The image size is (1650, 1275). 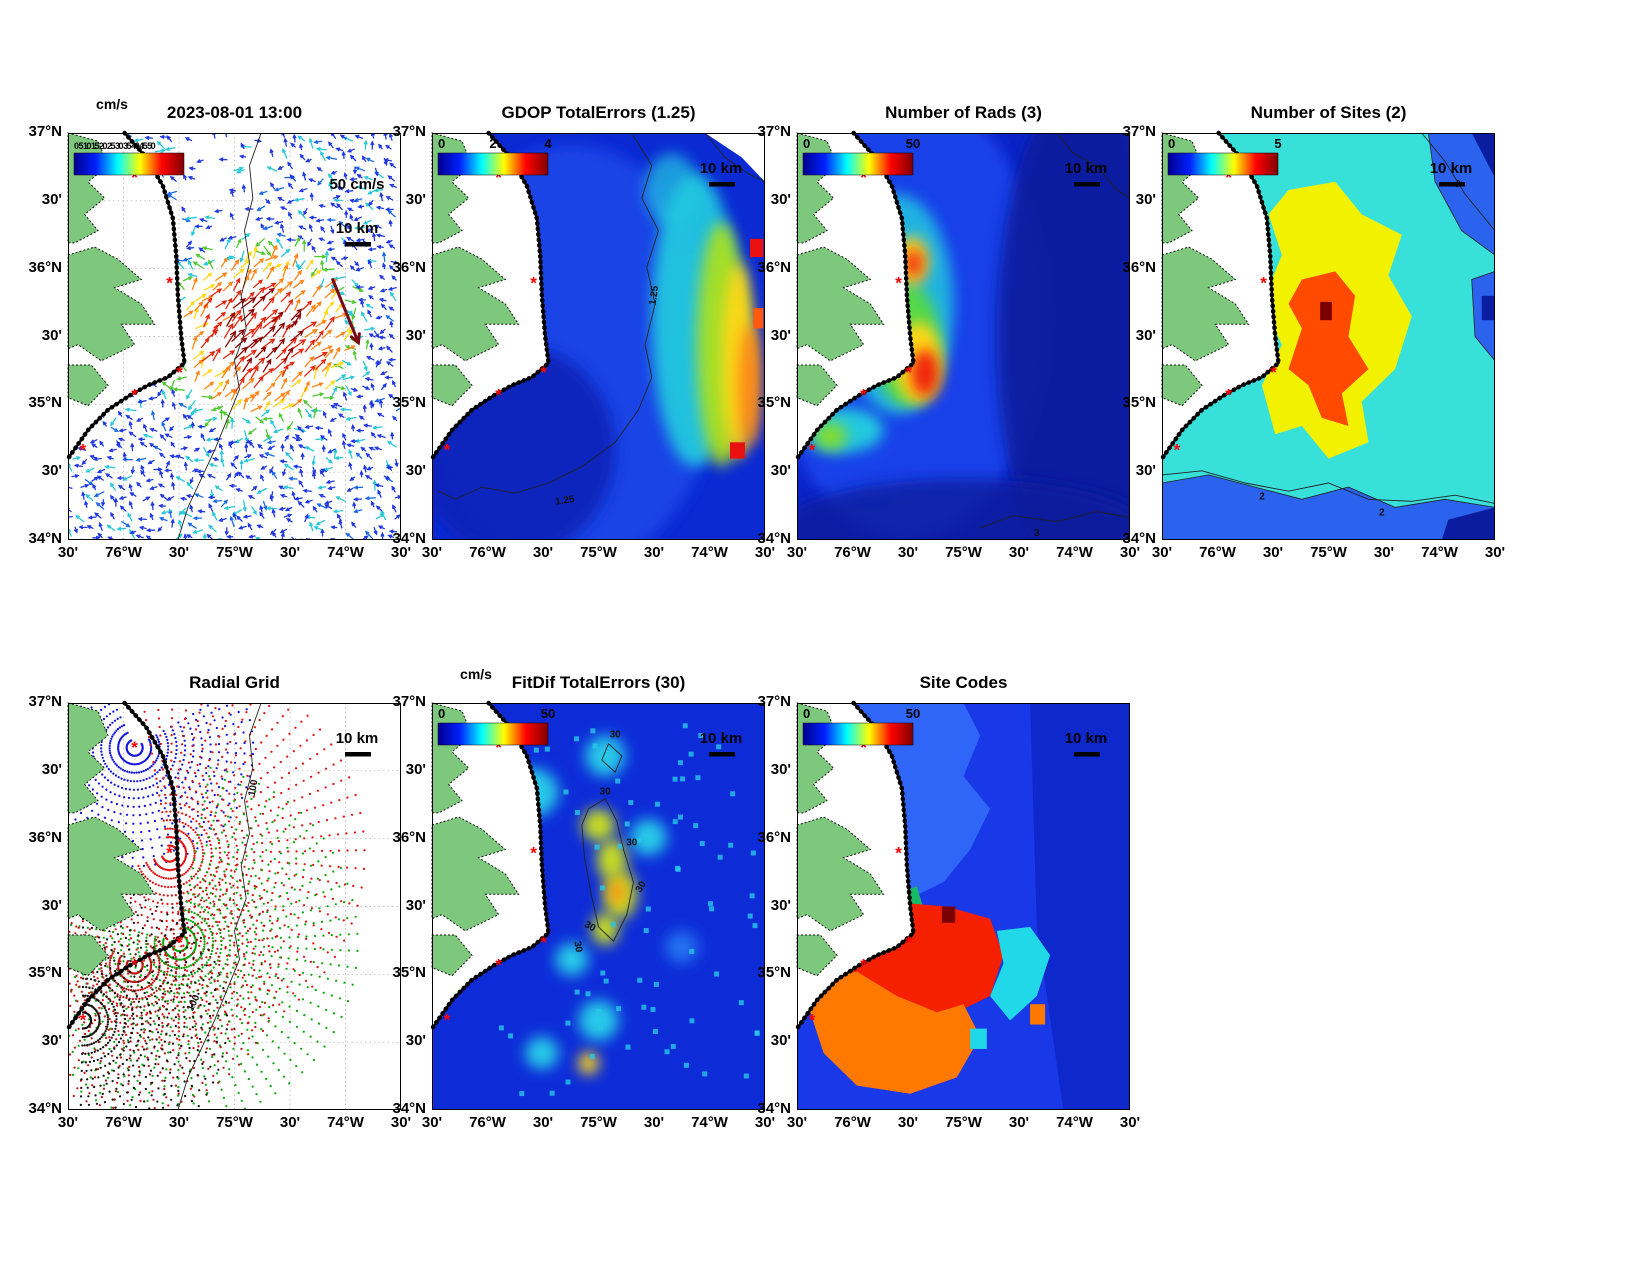 I want to click on colorbar-tick-label: 2, so click(x=492, y=143).